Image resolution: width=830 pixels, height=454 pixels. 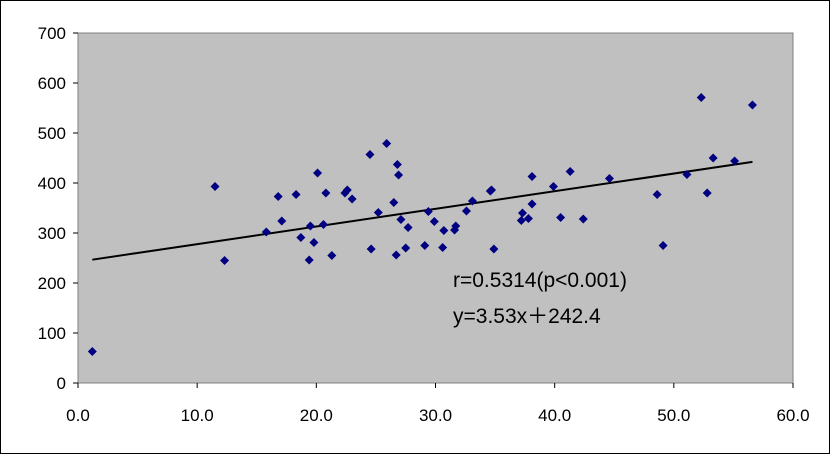 I want to click on y-tick-label: 300, so click(x=52, y=233).